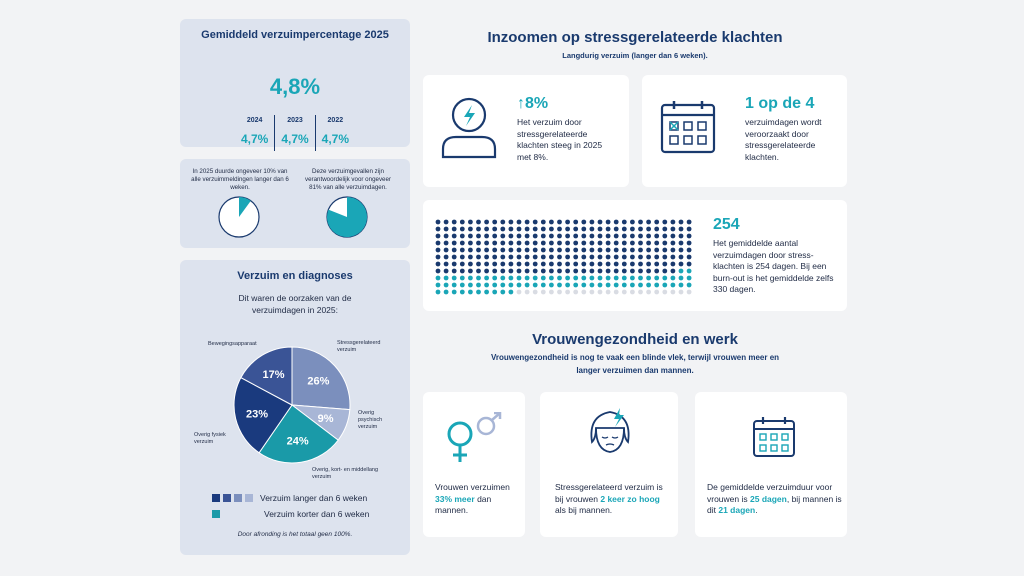 The height and width of the screenshot is (576, 1024). Describe the element at coordinates (780, 103) in the screenshot. I see `stress-share-stat: 1 op de 4` at that location.